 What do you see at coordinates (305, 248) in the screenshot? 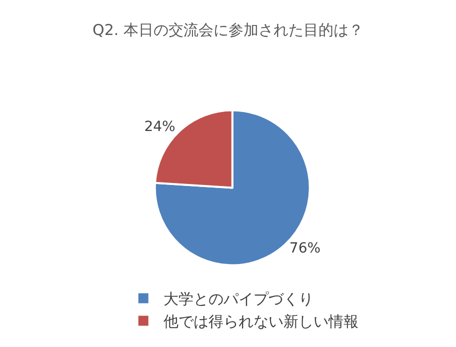
I see `data-label: 76%` at bounding box center [305, 248].